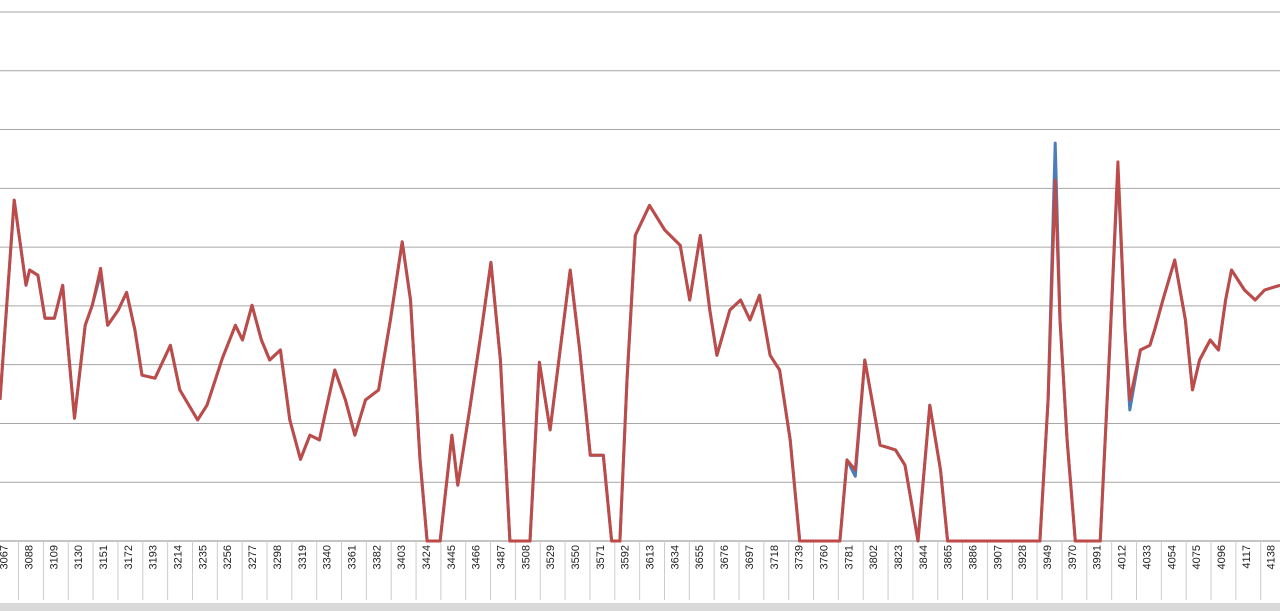 Image resolution: width=1280 pixels, height=611 pixels. I want to click on x-tick-label: 3529, so click(551, 557).